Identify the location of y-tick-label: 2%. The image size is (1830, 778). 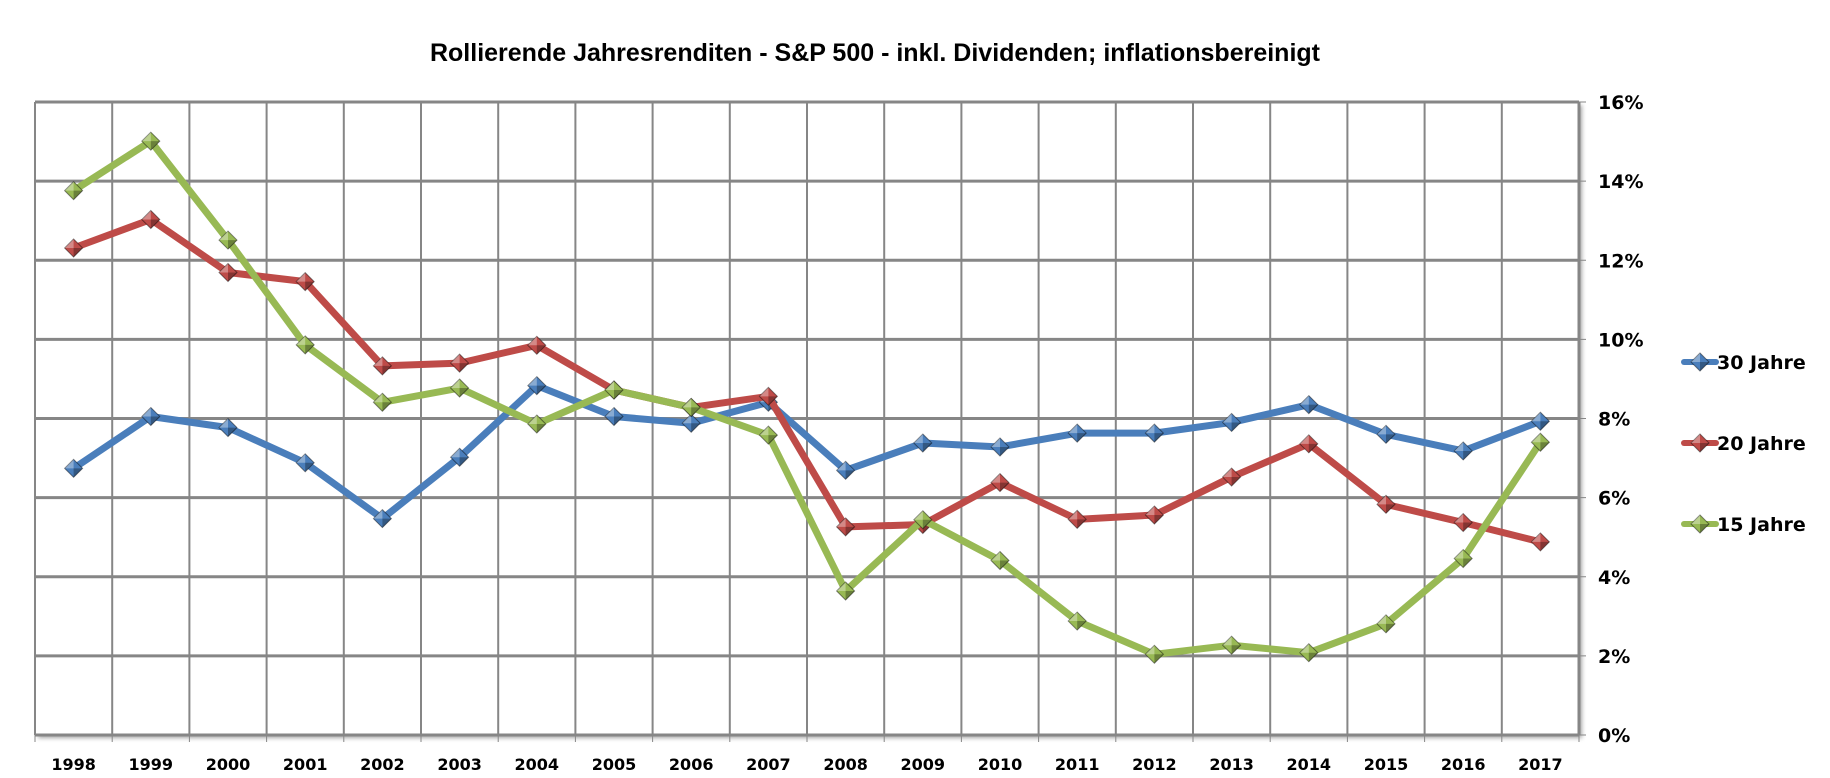
(1614, 657).